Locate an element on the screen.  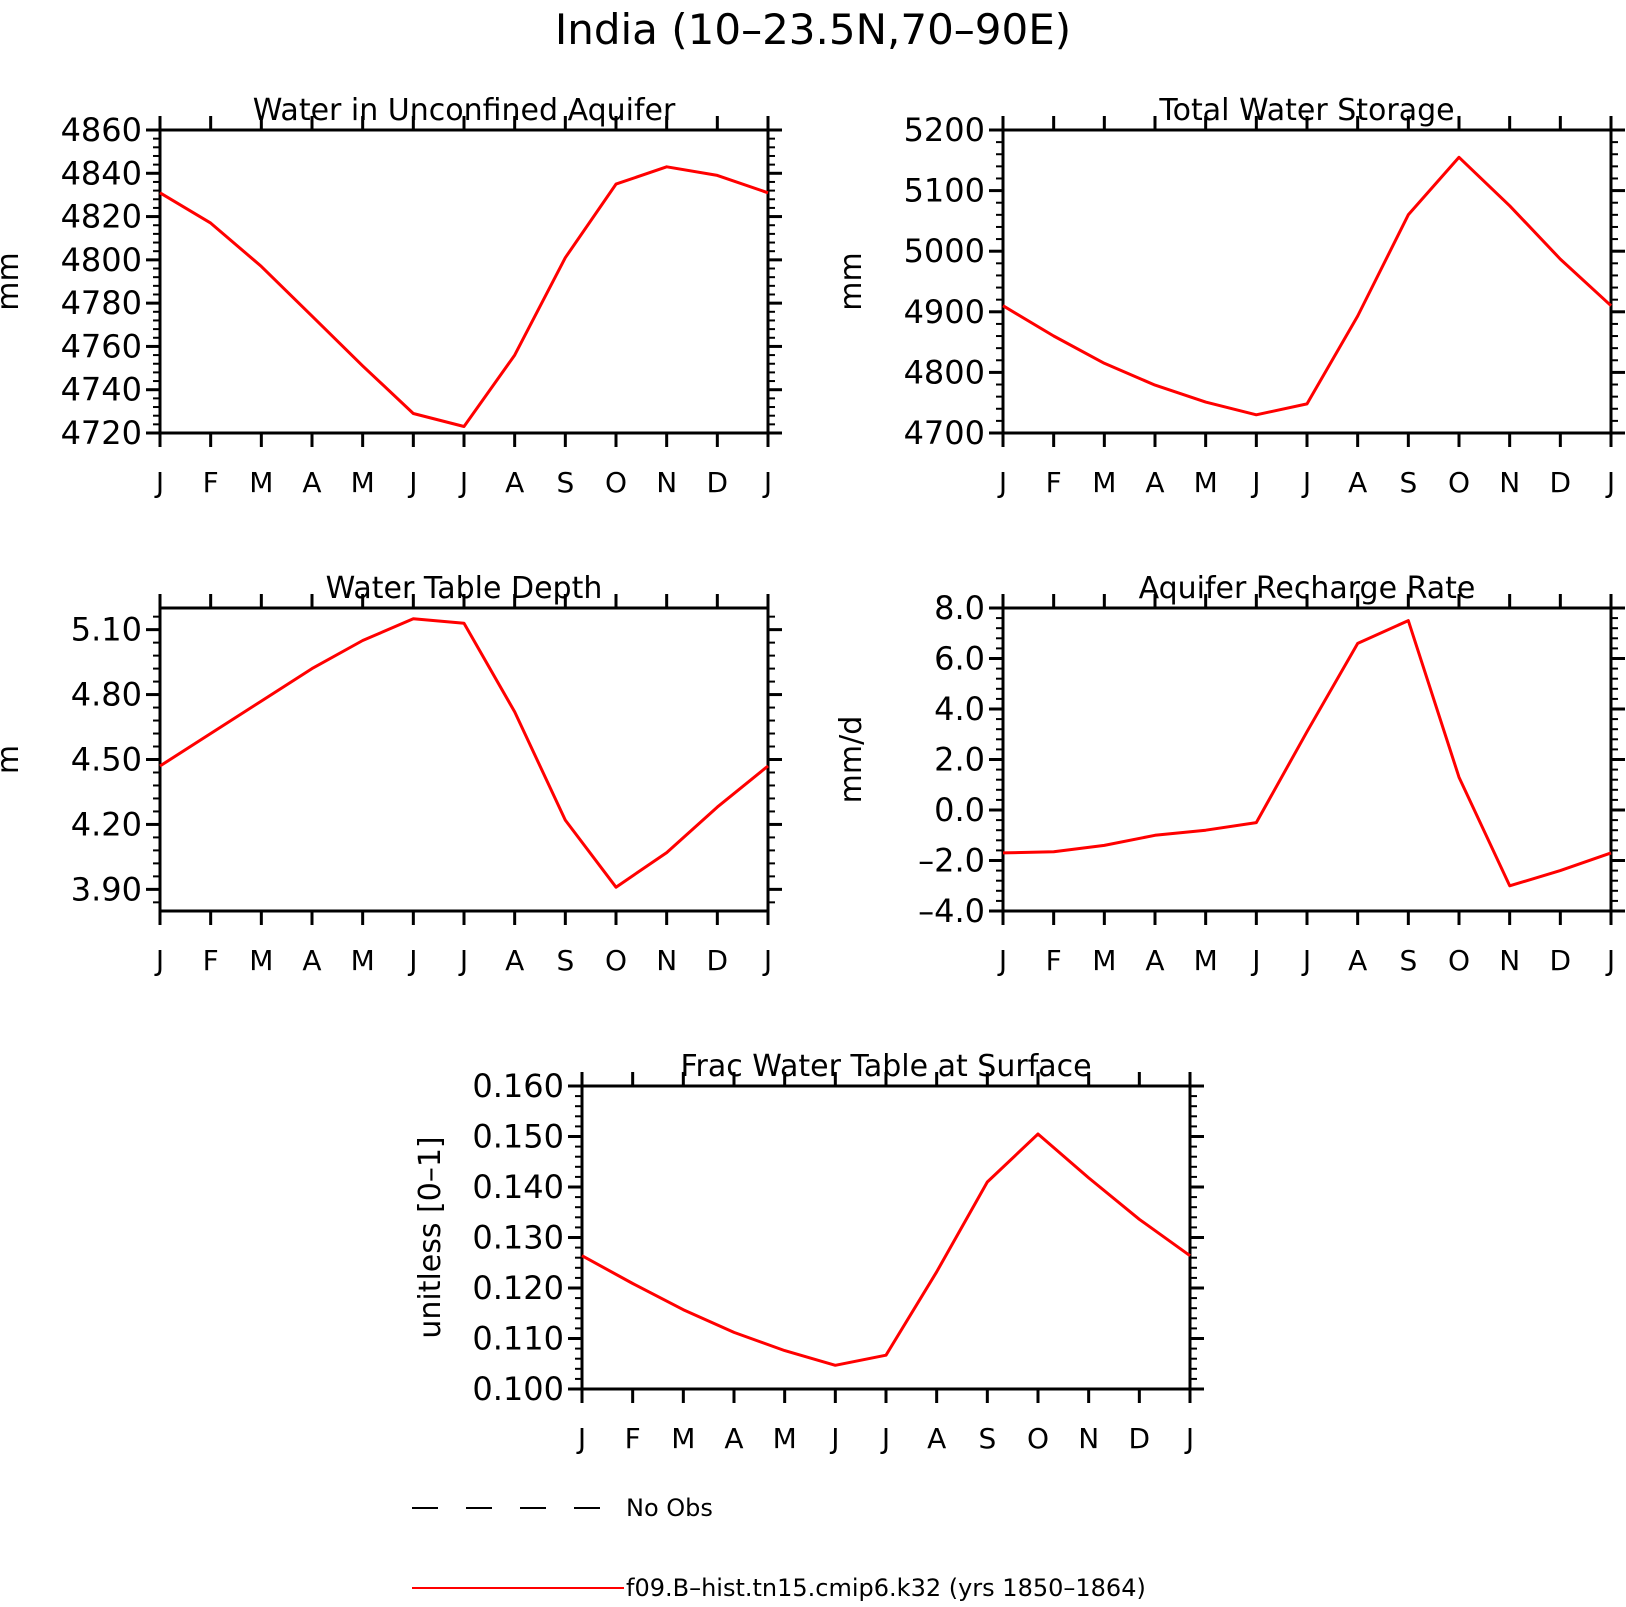
y-tick-label: 4760 is located at coordinates (101, 346).